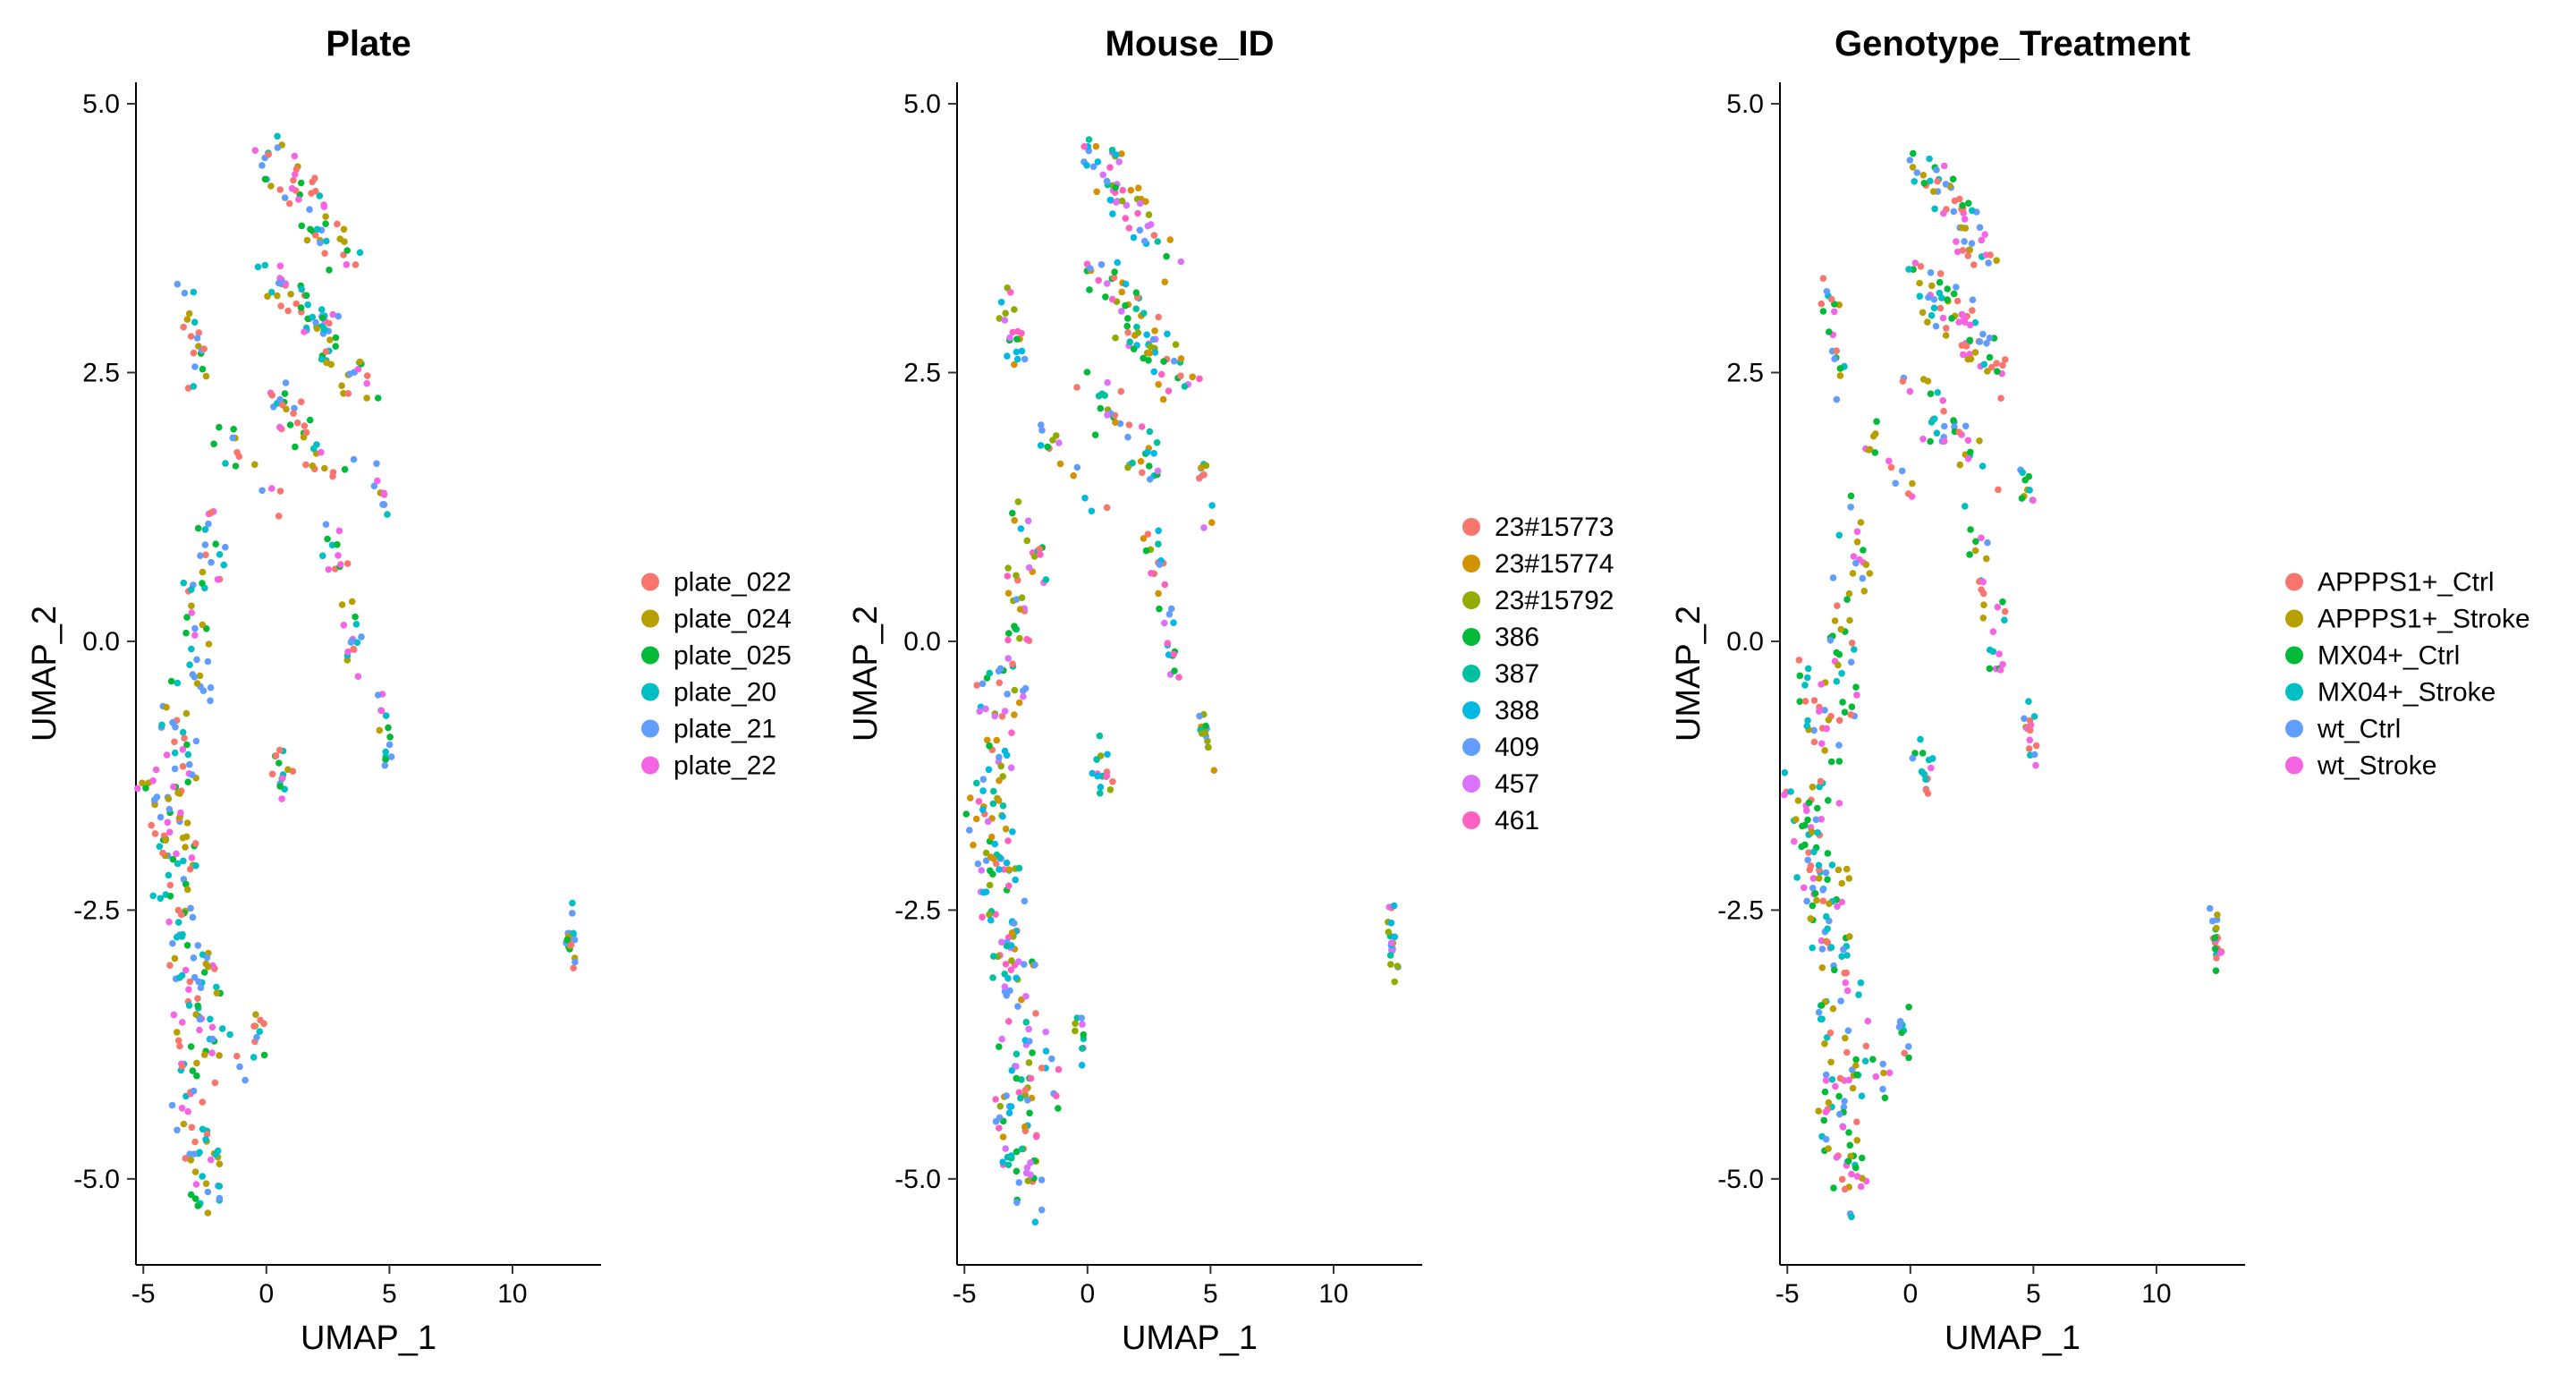  I want to click on legend-label: 461, so click(1517, 820).